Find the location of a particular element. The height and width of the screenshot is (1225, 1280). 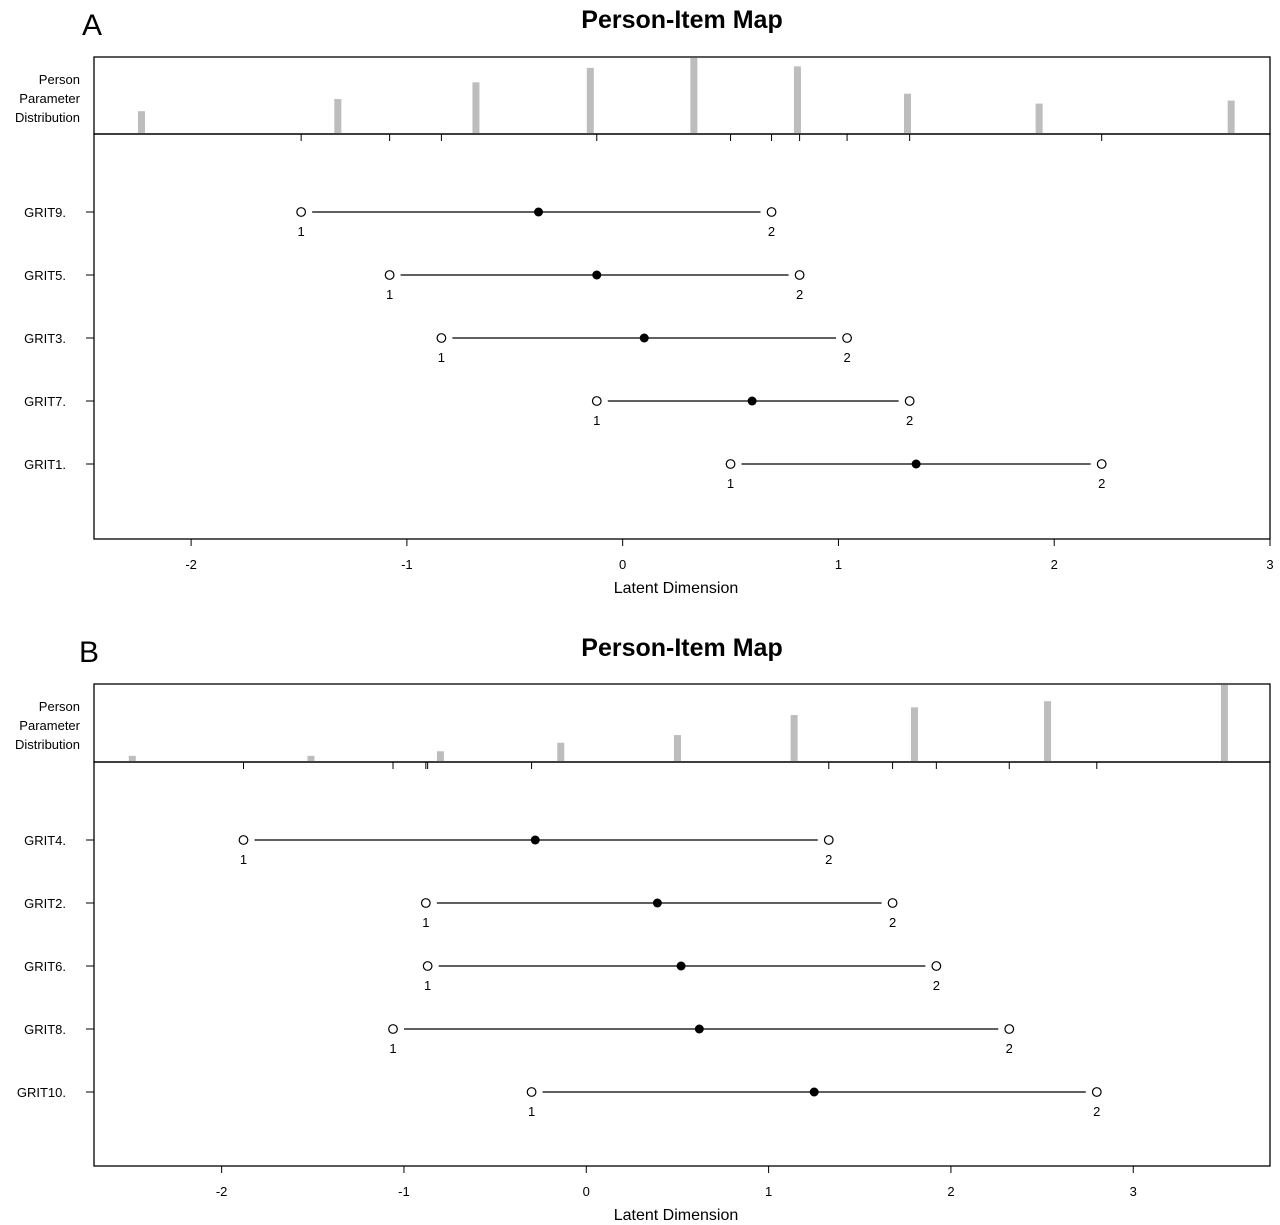

item-label: GRIT2. is located at coordinates (45, 903).